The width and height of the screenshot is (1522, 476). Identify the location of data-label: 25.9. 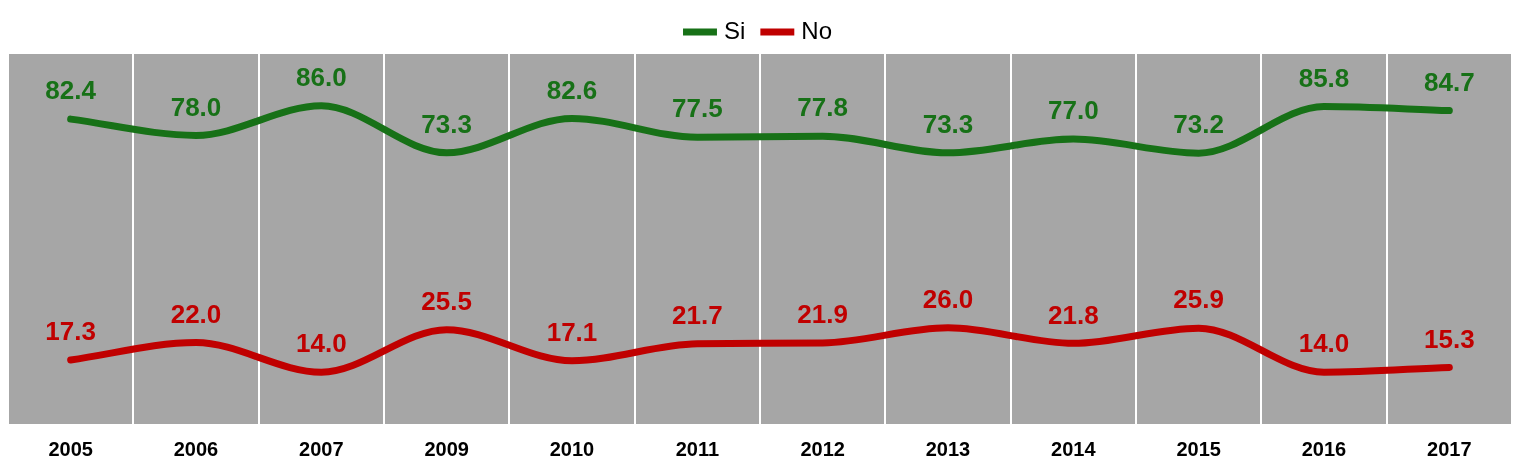
(1198, 299).